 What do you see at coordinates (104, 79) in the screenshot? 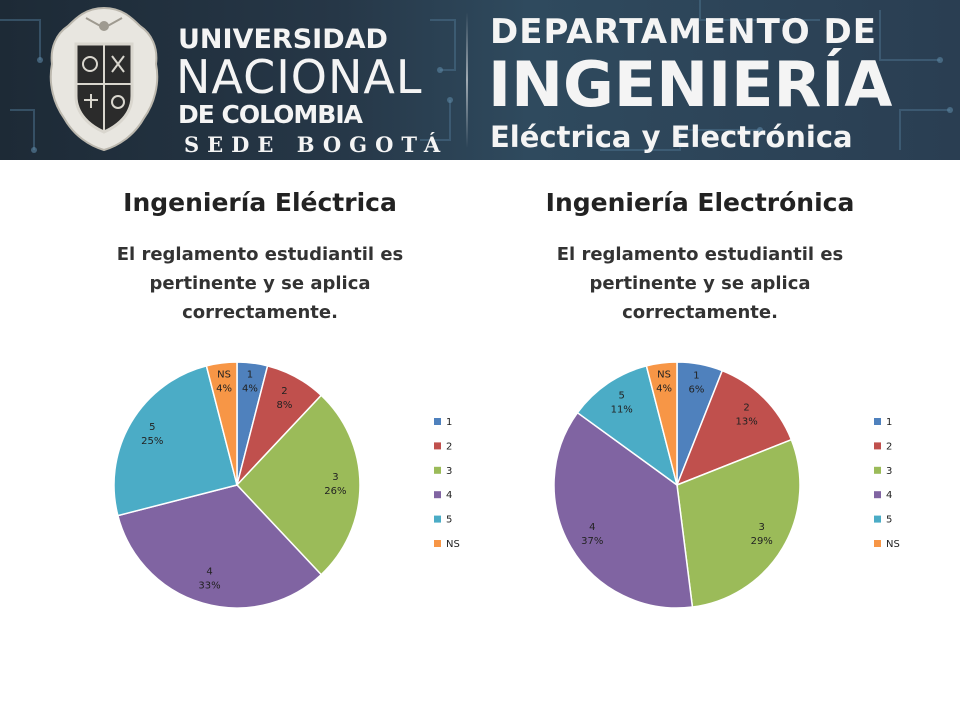
I see `university-crest-icon` at bounding box center [104, 79].